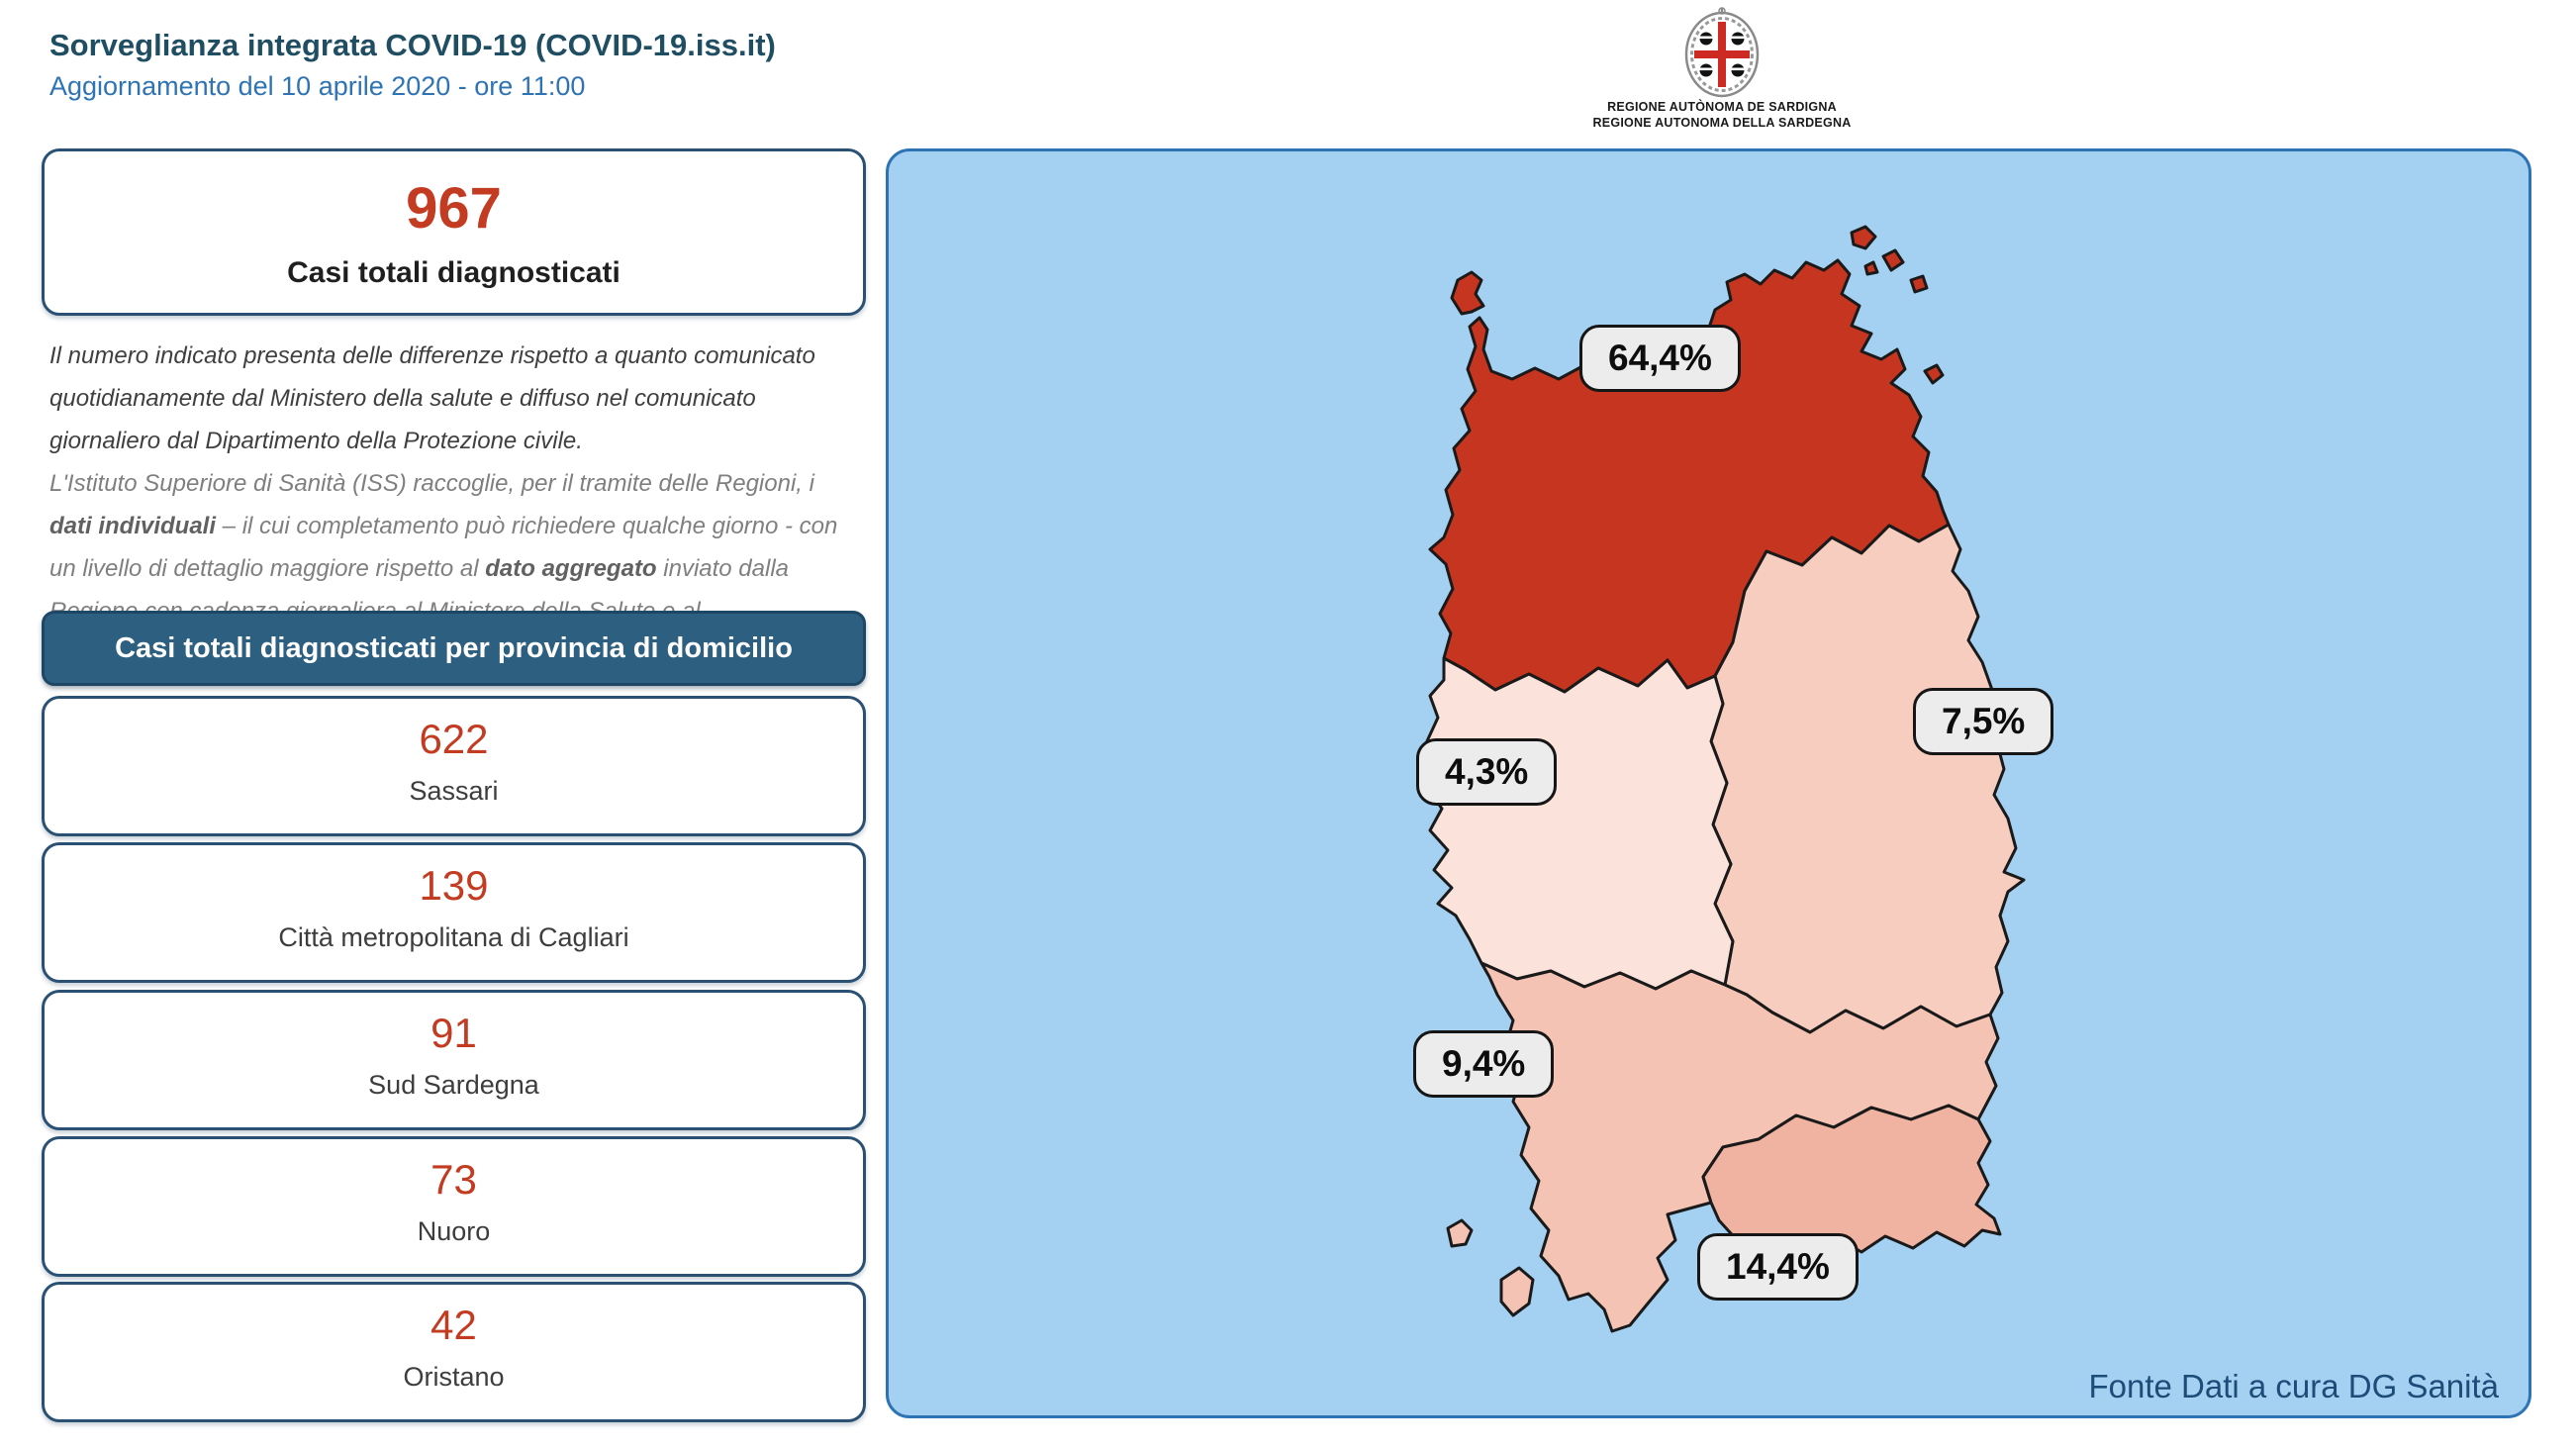 The height and width of the screenshot is (1450, 2576). What do you see at coordinates (1722, 52) in the screenshot?
I see `sardinia-crest-icon` at bounding box center [1722, 52].